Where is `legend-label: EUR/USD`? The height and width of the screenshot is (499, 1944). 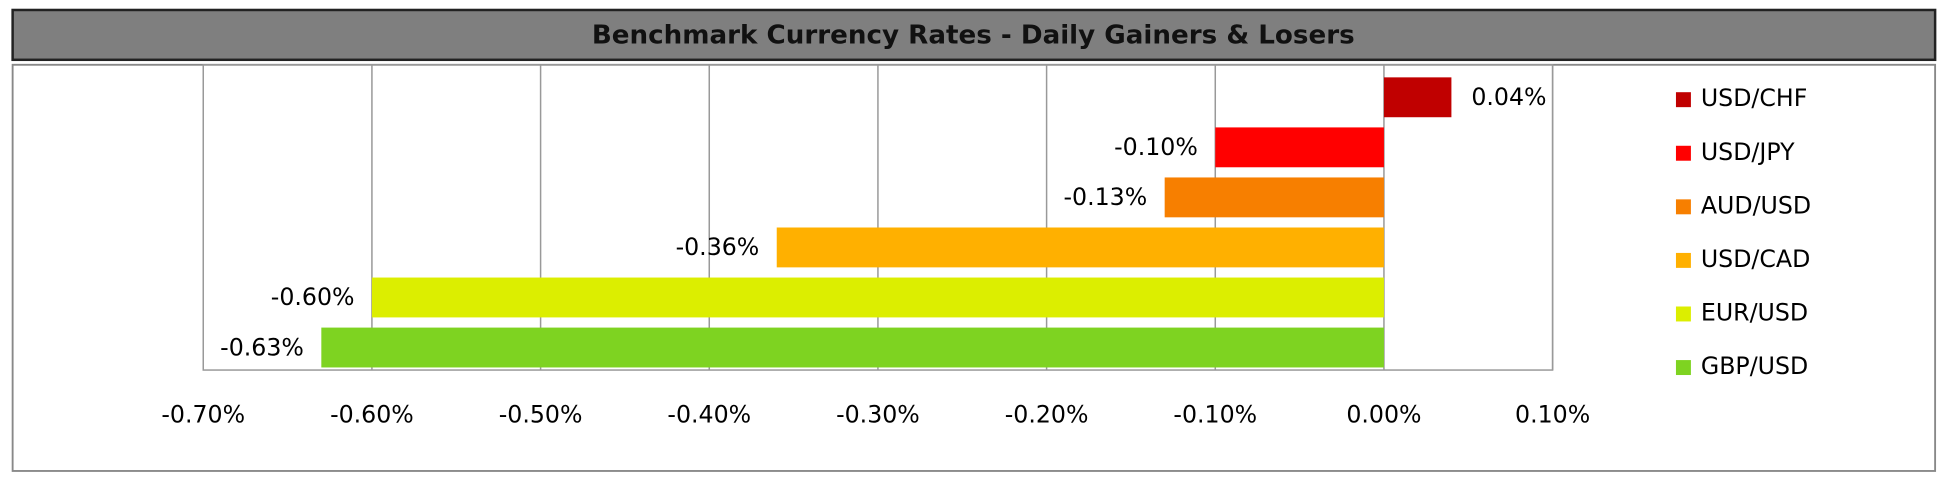 legend-label: EUR/USD is located at coordinates (1754, 312).